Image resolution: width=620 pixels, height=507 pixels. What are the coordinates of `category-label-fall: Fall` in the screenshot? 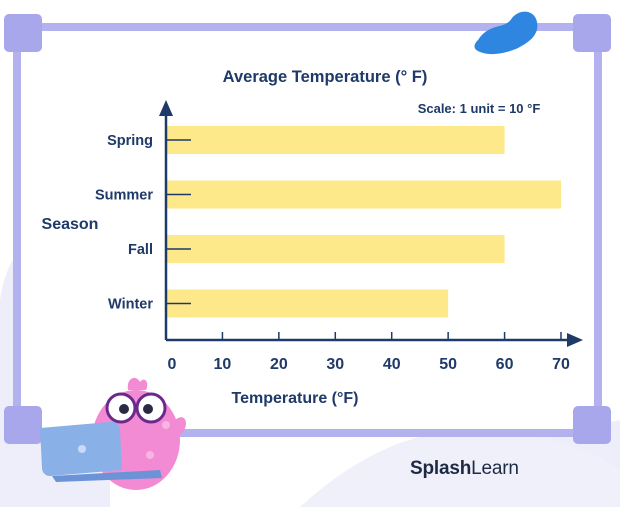 It's located at (140, 250).